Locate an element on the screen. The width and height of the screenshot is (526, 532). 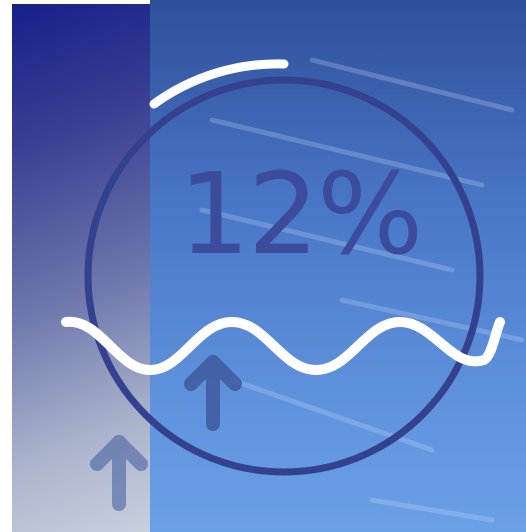
wave-icon is located at coordinates (283, 346).